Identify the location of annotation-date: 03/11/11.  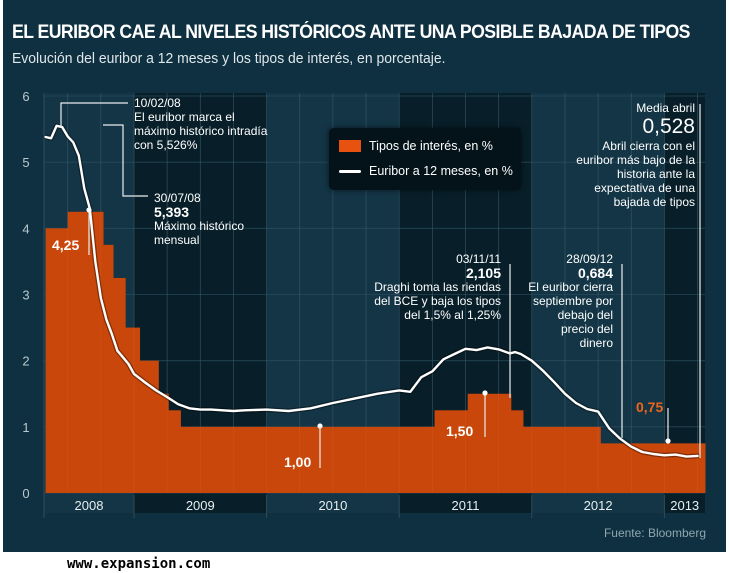
(478, 259).